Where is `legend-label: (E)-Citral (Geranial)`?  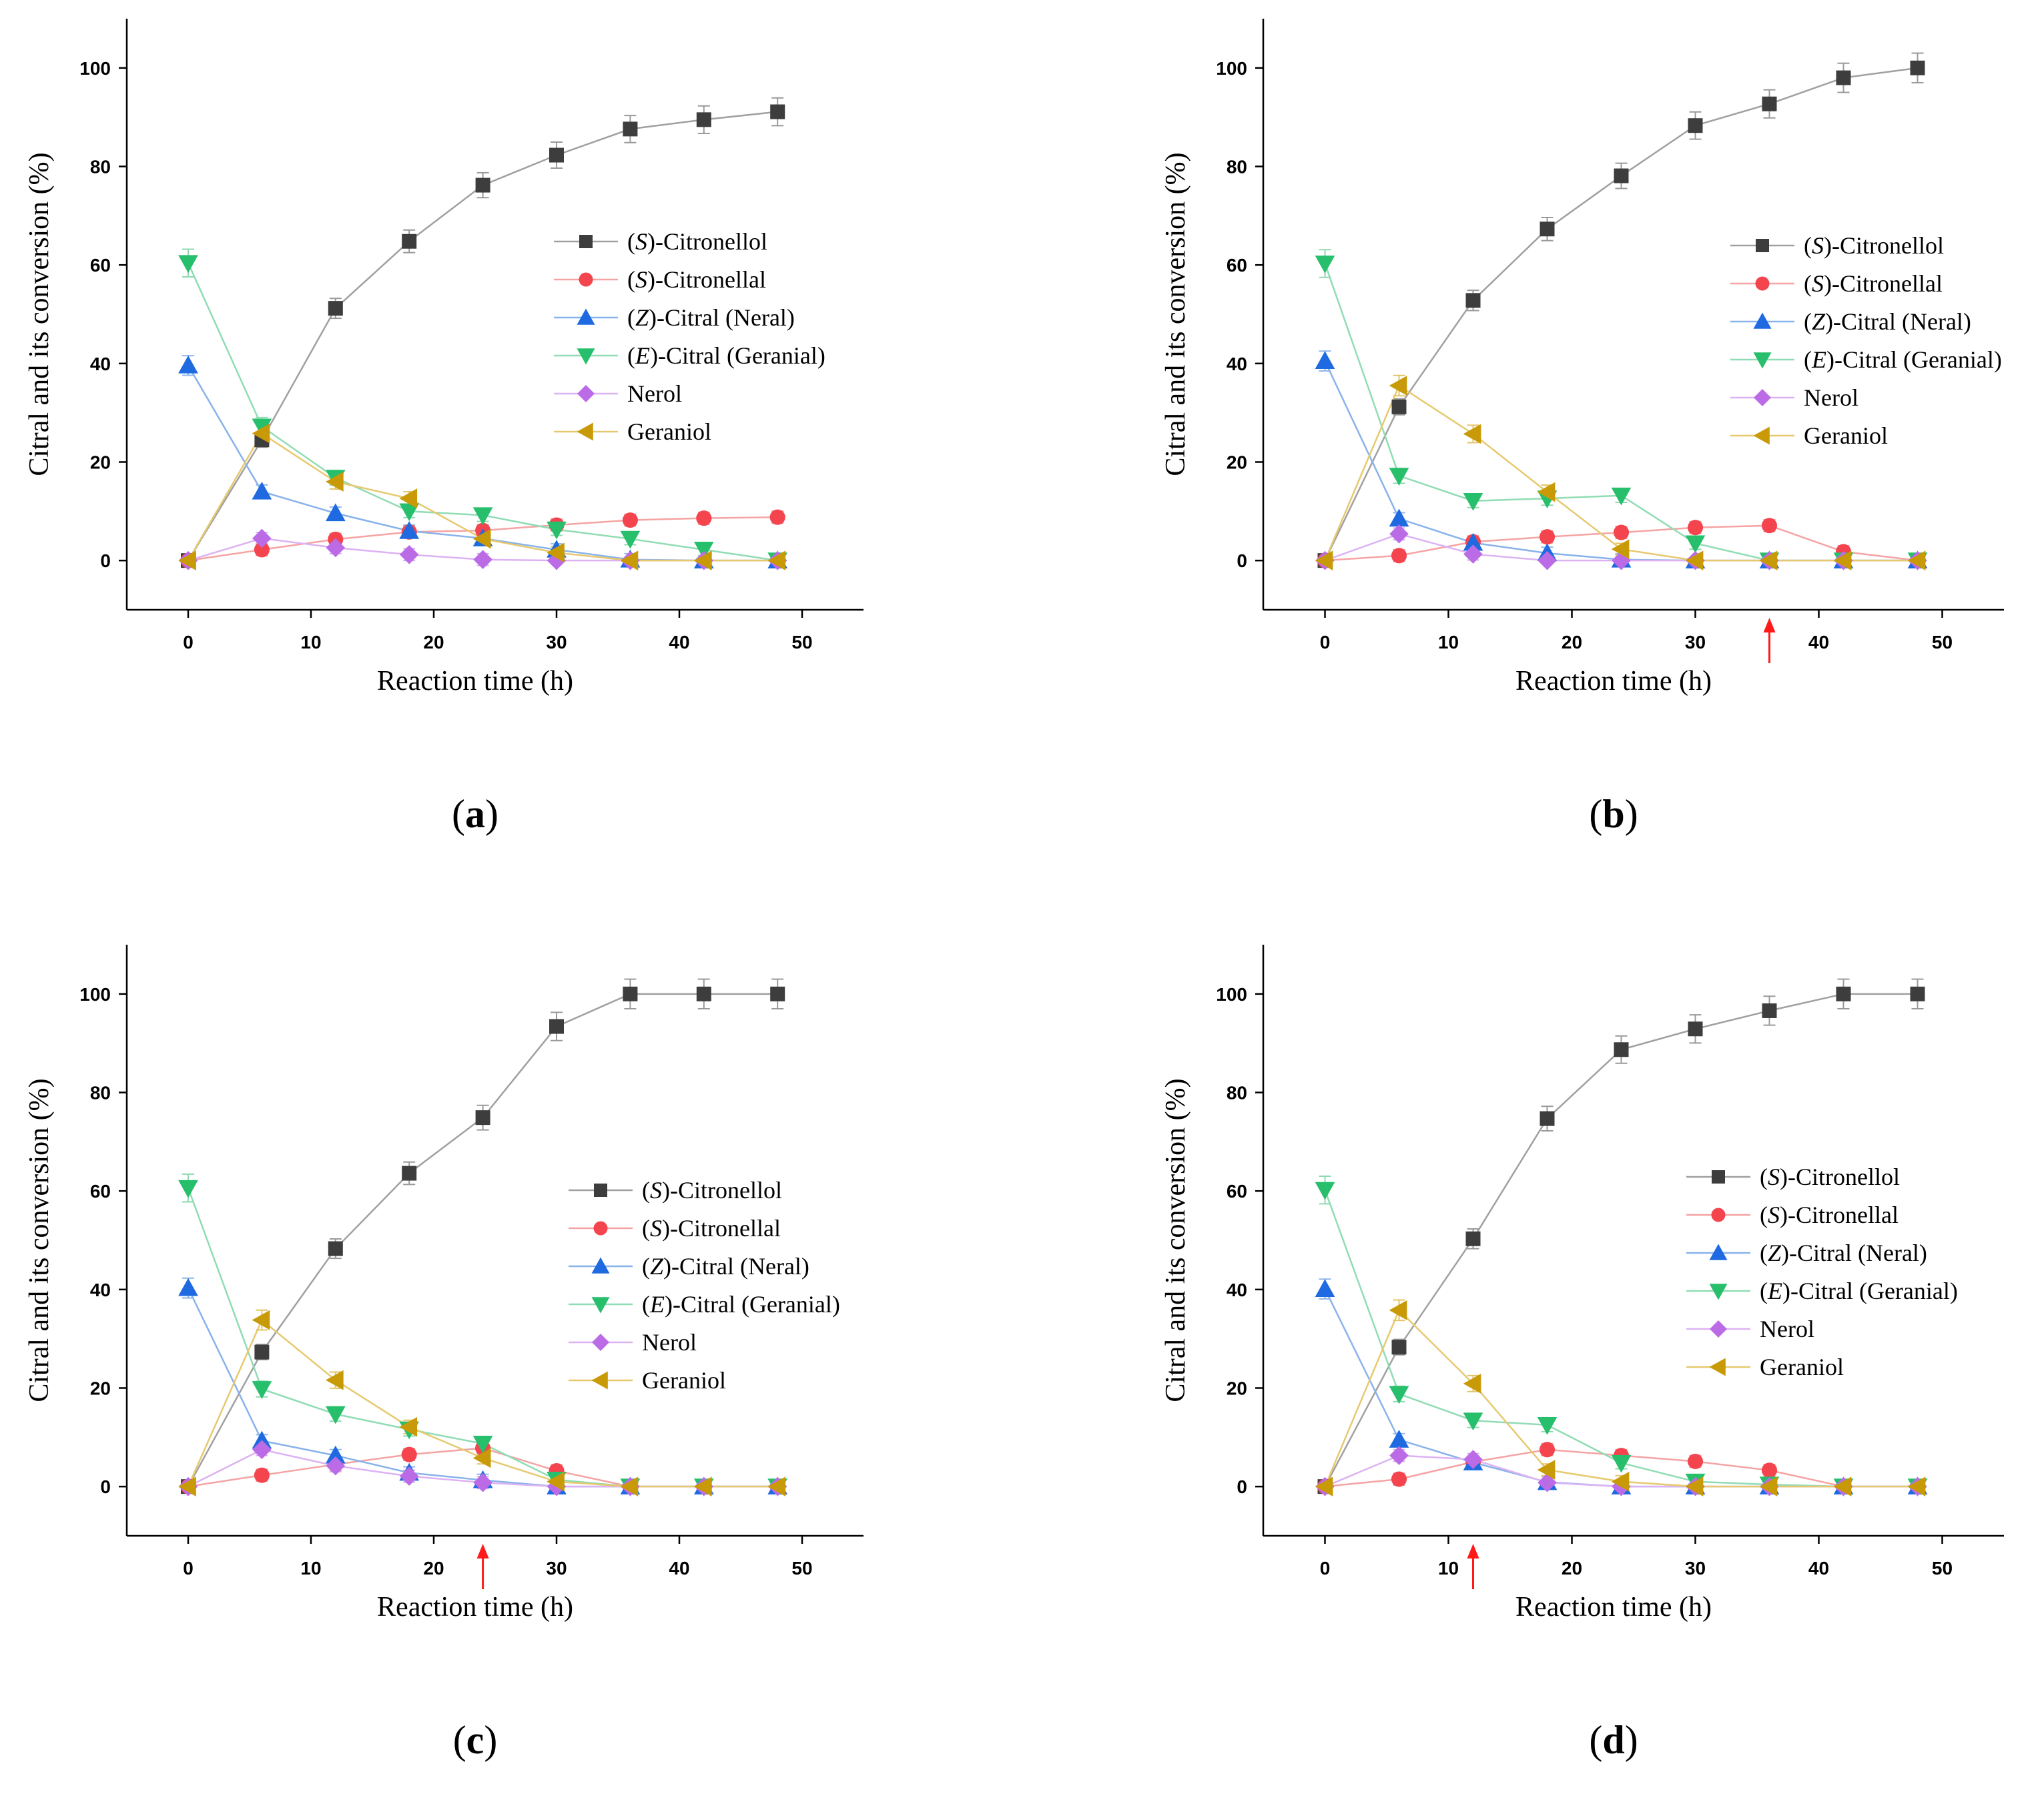
legend-label: (E)-Citral (Geranial) is located at coordinates (741, 1304).